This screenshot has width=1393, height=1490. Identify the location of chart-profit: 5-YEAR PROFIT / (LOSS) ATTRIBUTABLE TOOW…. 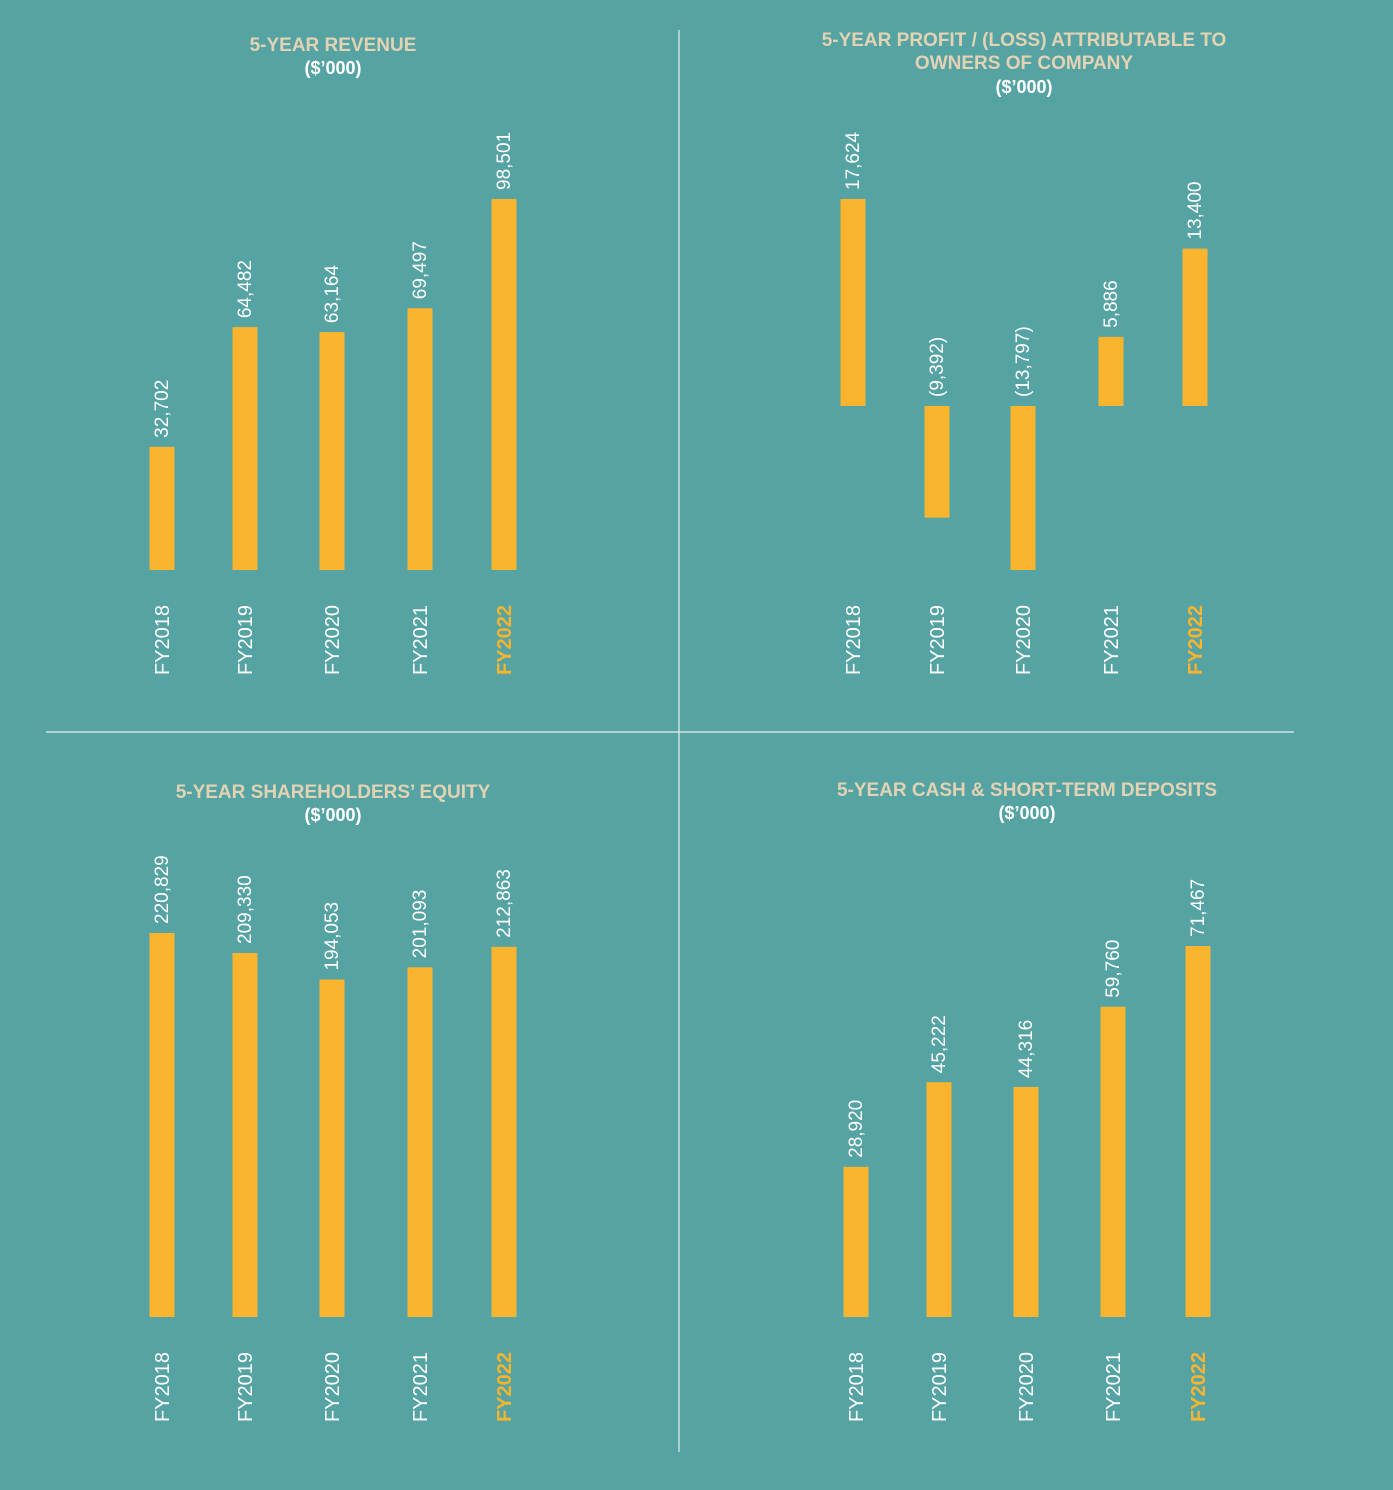
(1024, 352).